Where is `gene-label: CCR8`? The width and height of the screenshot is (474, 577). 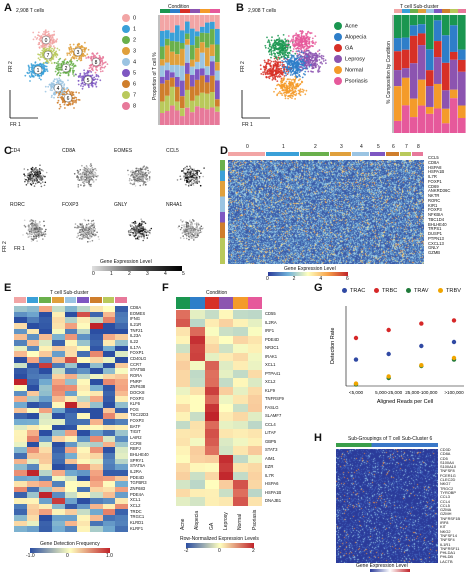
gene-label: CCR8 is located at coordinates (136, 443).